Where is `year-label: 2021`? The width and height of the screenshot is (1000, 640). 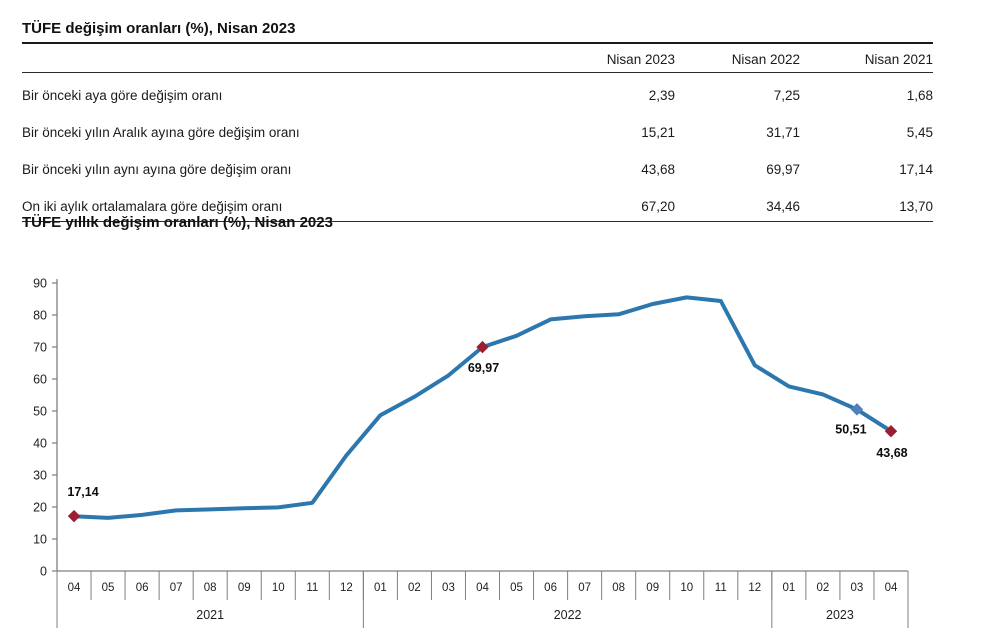 year-label: 2021 is located at coordinates (210, 615).